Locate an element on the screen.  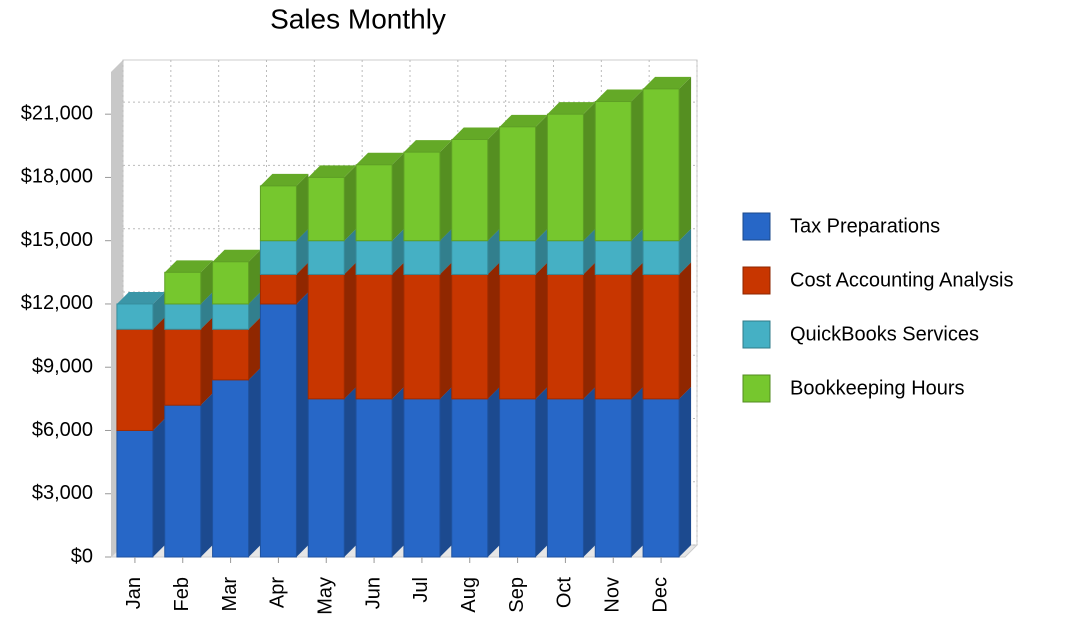
x-tick-label: Apr is located at coordinates (278, 592).